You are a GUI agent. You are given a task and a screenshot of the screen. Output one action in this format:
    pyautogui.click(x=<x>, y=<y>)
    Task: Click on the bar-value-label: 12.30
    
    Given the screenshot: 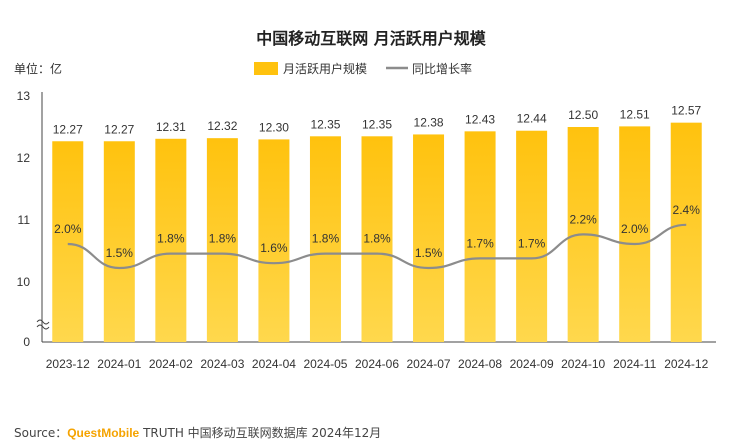 What is the action you would take?
    pyautogui.click(x=274, y=127)
    